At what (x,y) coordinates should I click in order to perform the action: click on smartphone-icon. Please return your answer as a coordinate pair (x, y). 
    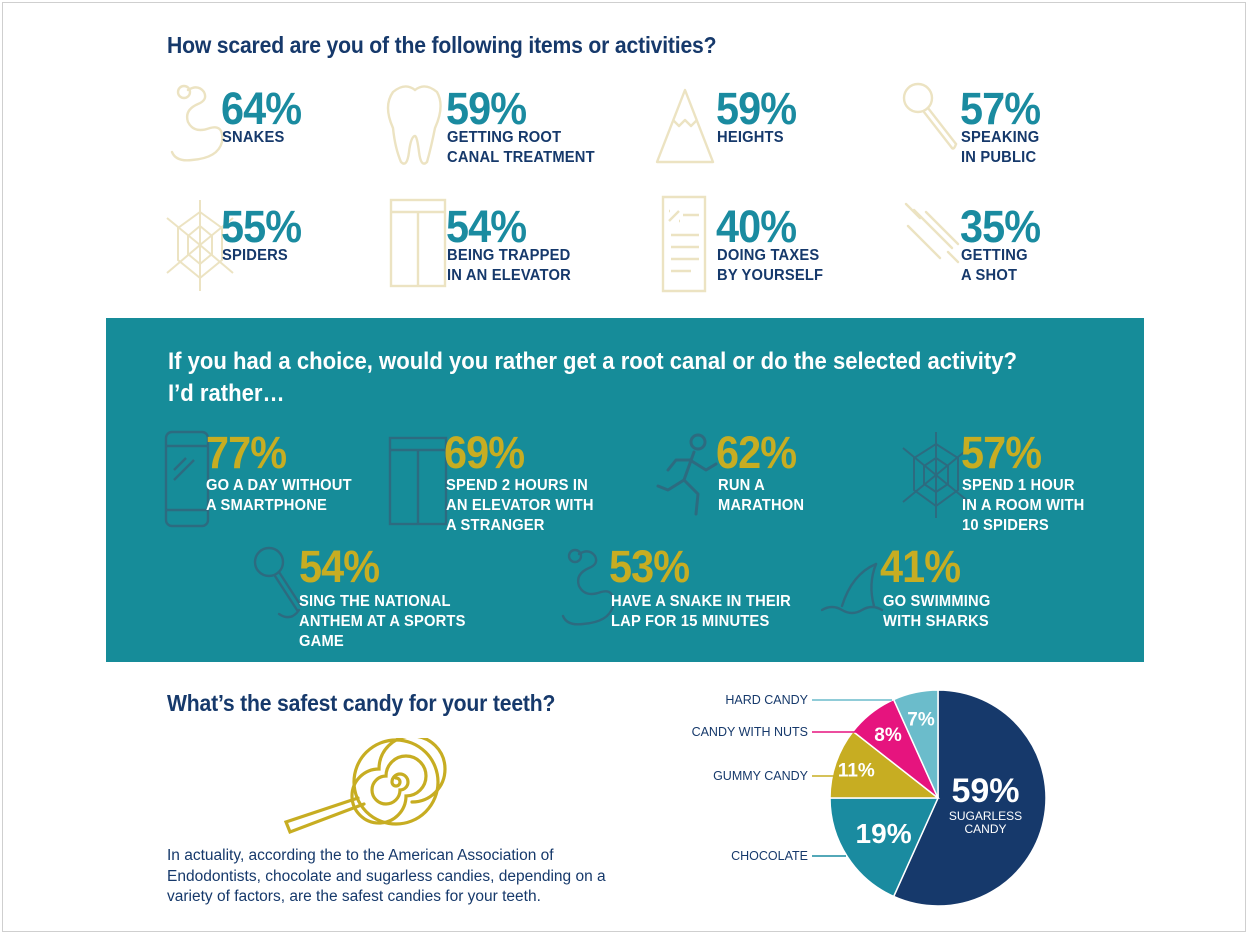
    Looking at the image, I should click on (187, 479).